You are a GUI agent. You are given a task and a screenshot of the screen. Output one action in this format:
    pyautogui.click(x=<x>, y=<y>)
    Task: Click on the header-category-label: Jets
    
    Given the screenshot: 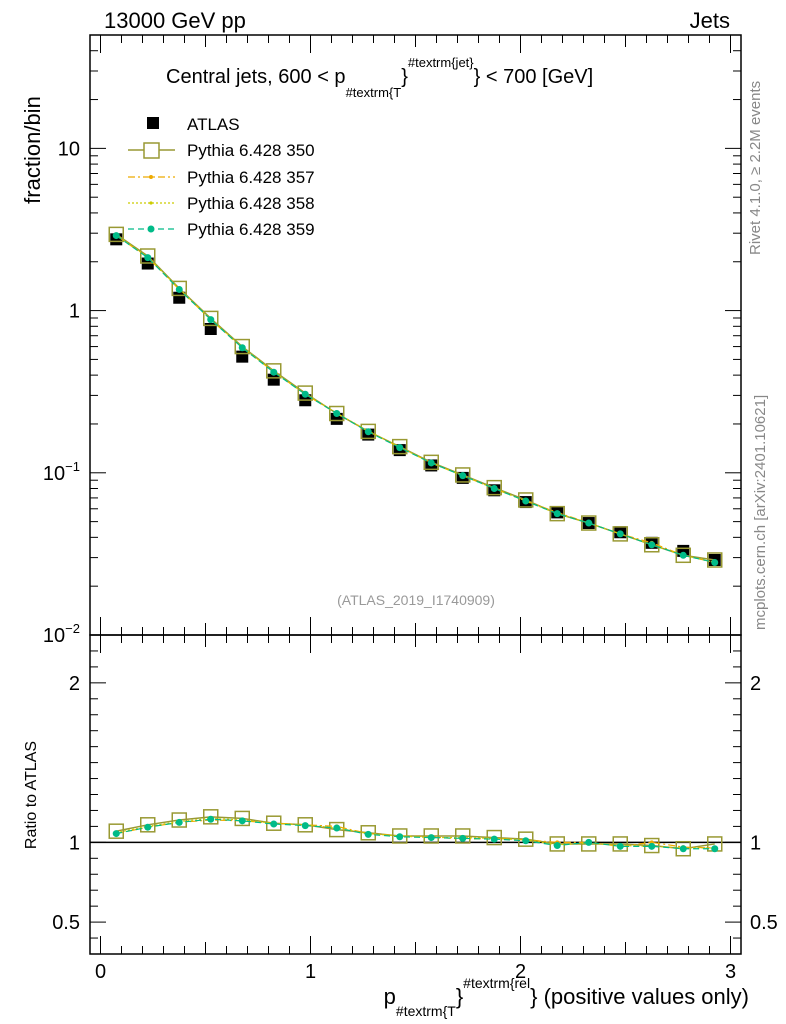 What is the action you would take?
    pyautogui.click(x=710, y=20)
    